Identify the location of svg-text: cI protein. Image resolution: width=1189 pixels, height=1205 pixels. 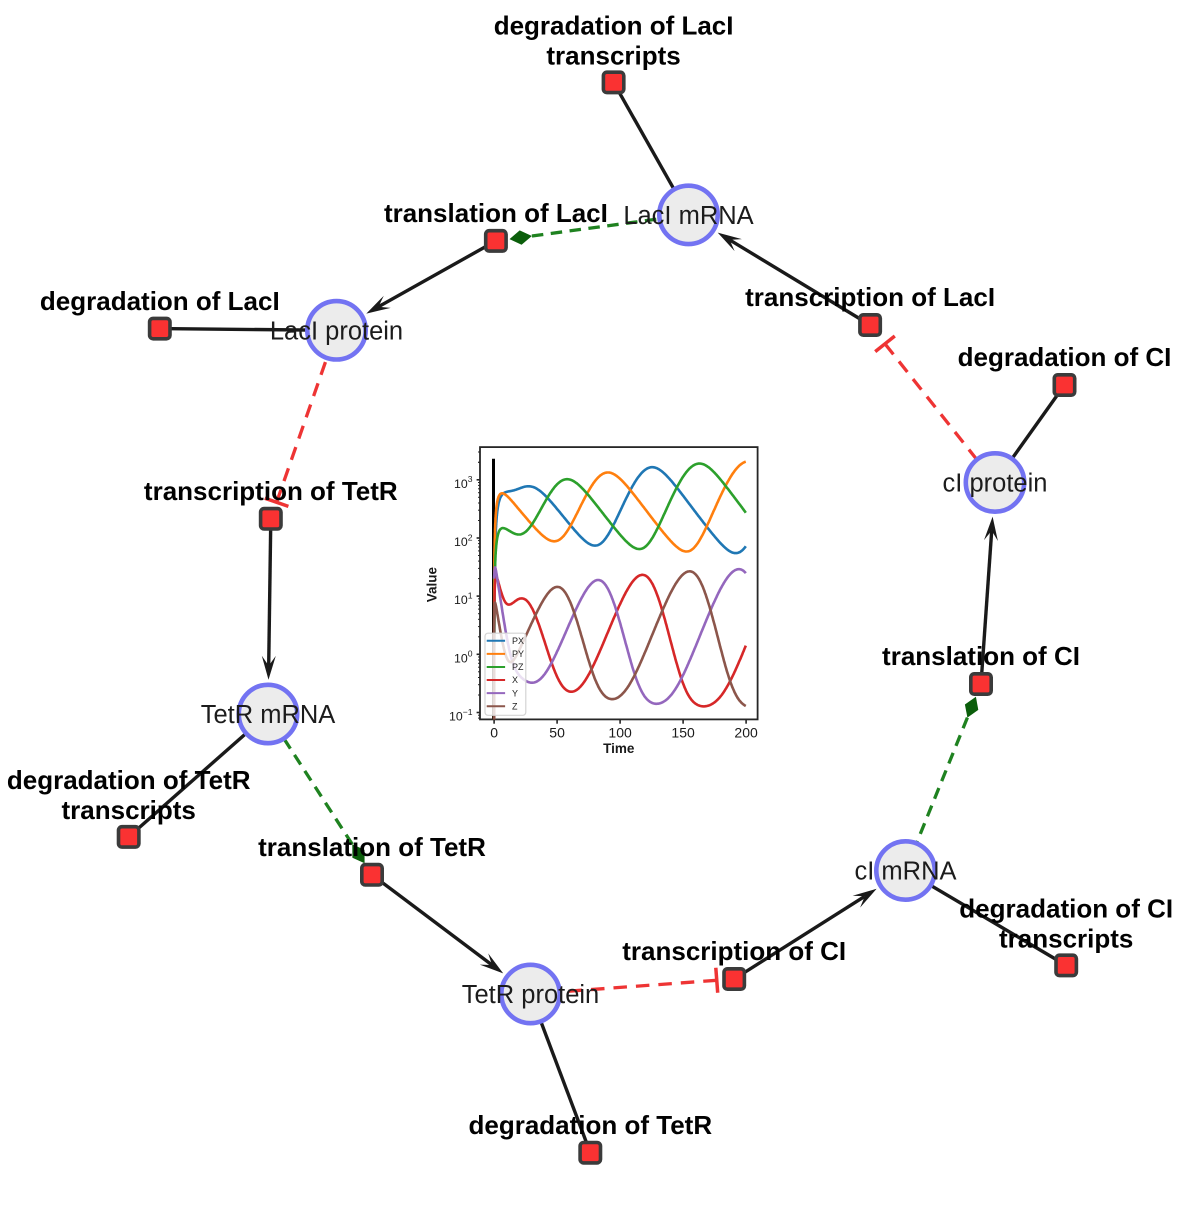
(995, 484).